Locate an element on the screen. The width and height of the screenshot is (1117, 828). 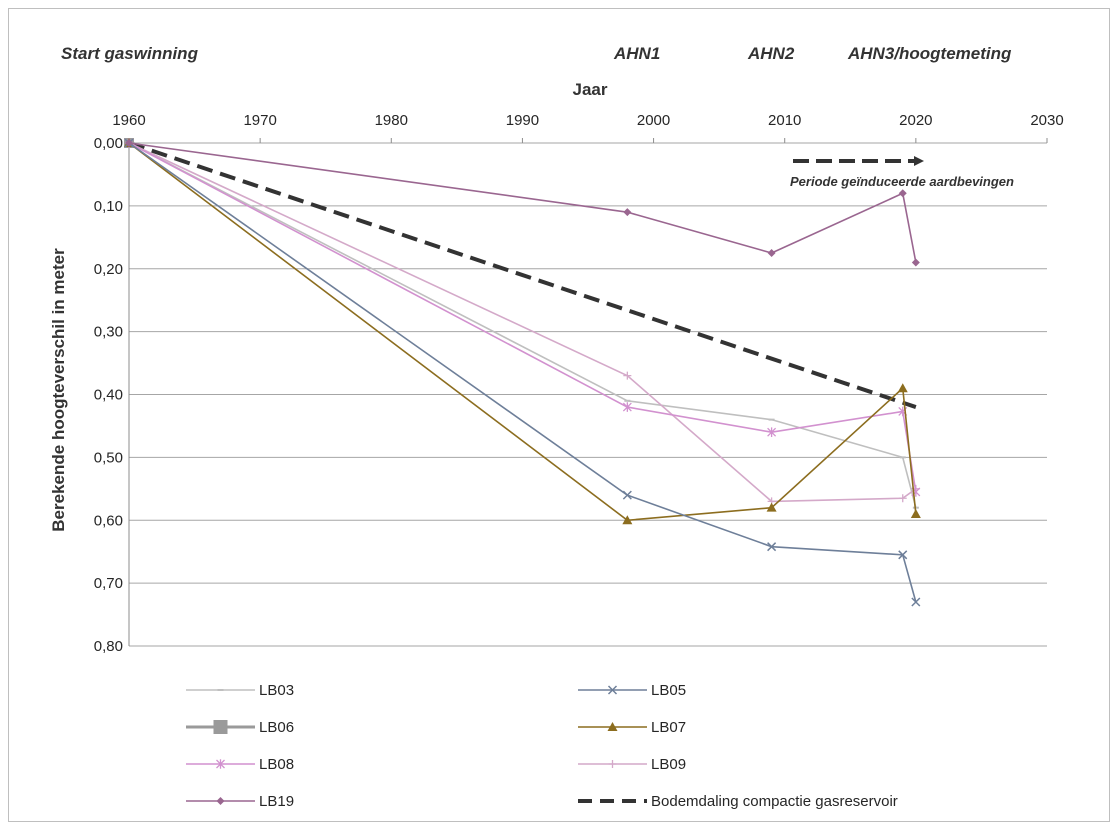
x-tick-label: 2030 is located at coordinates (1046, 120).